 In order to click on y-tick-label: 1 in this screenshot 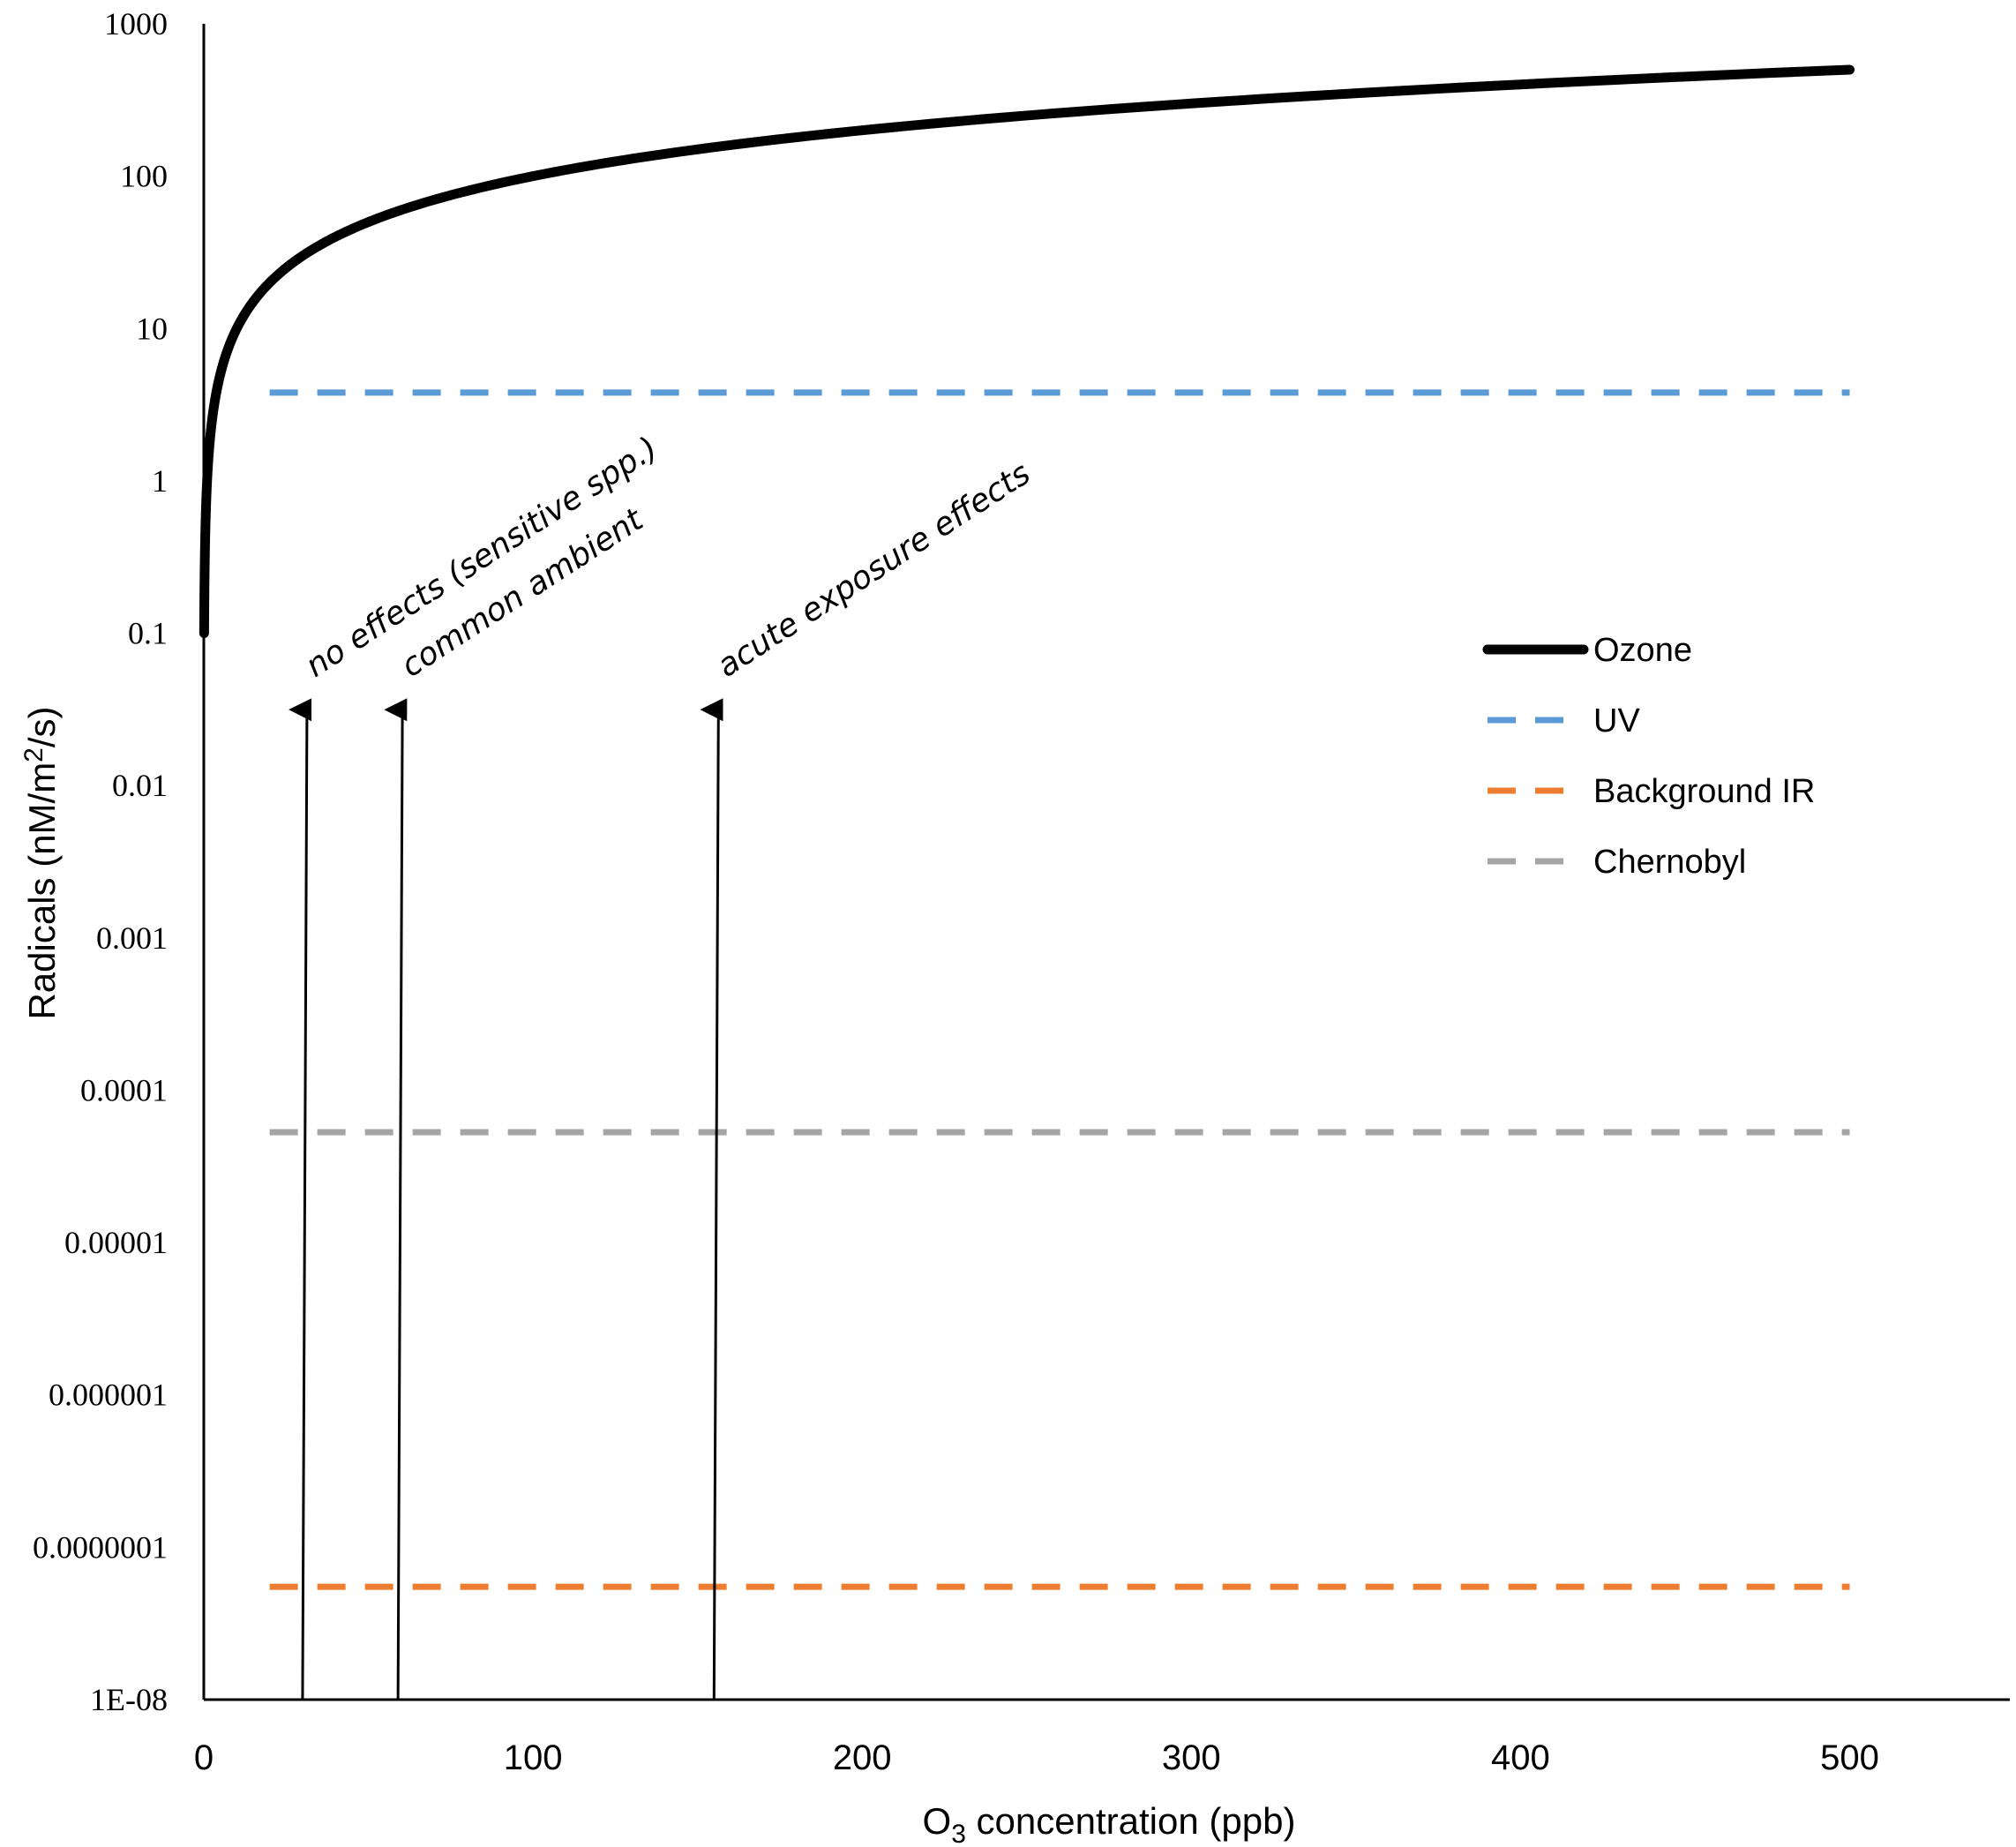, I will do `click(160, 481)`.